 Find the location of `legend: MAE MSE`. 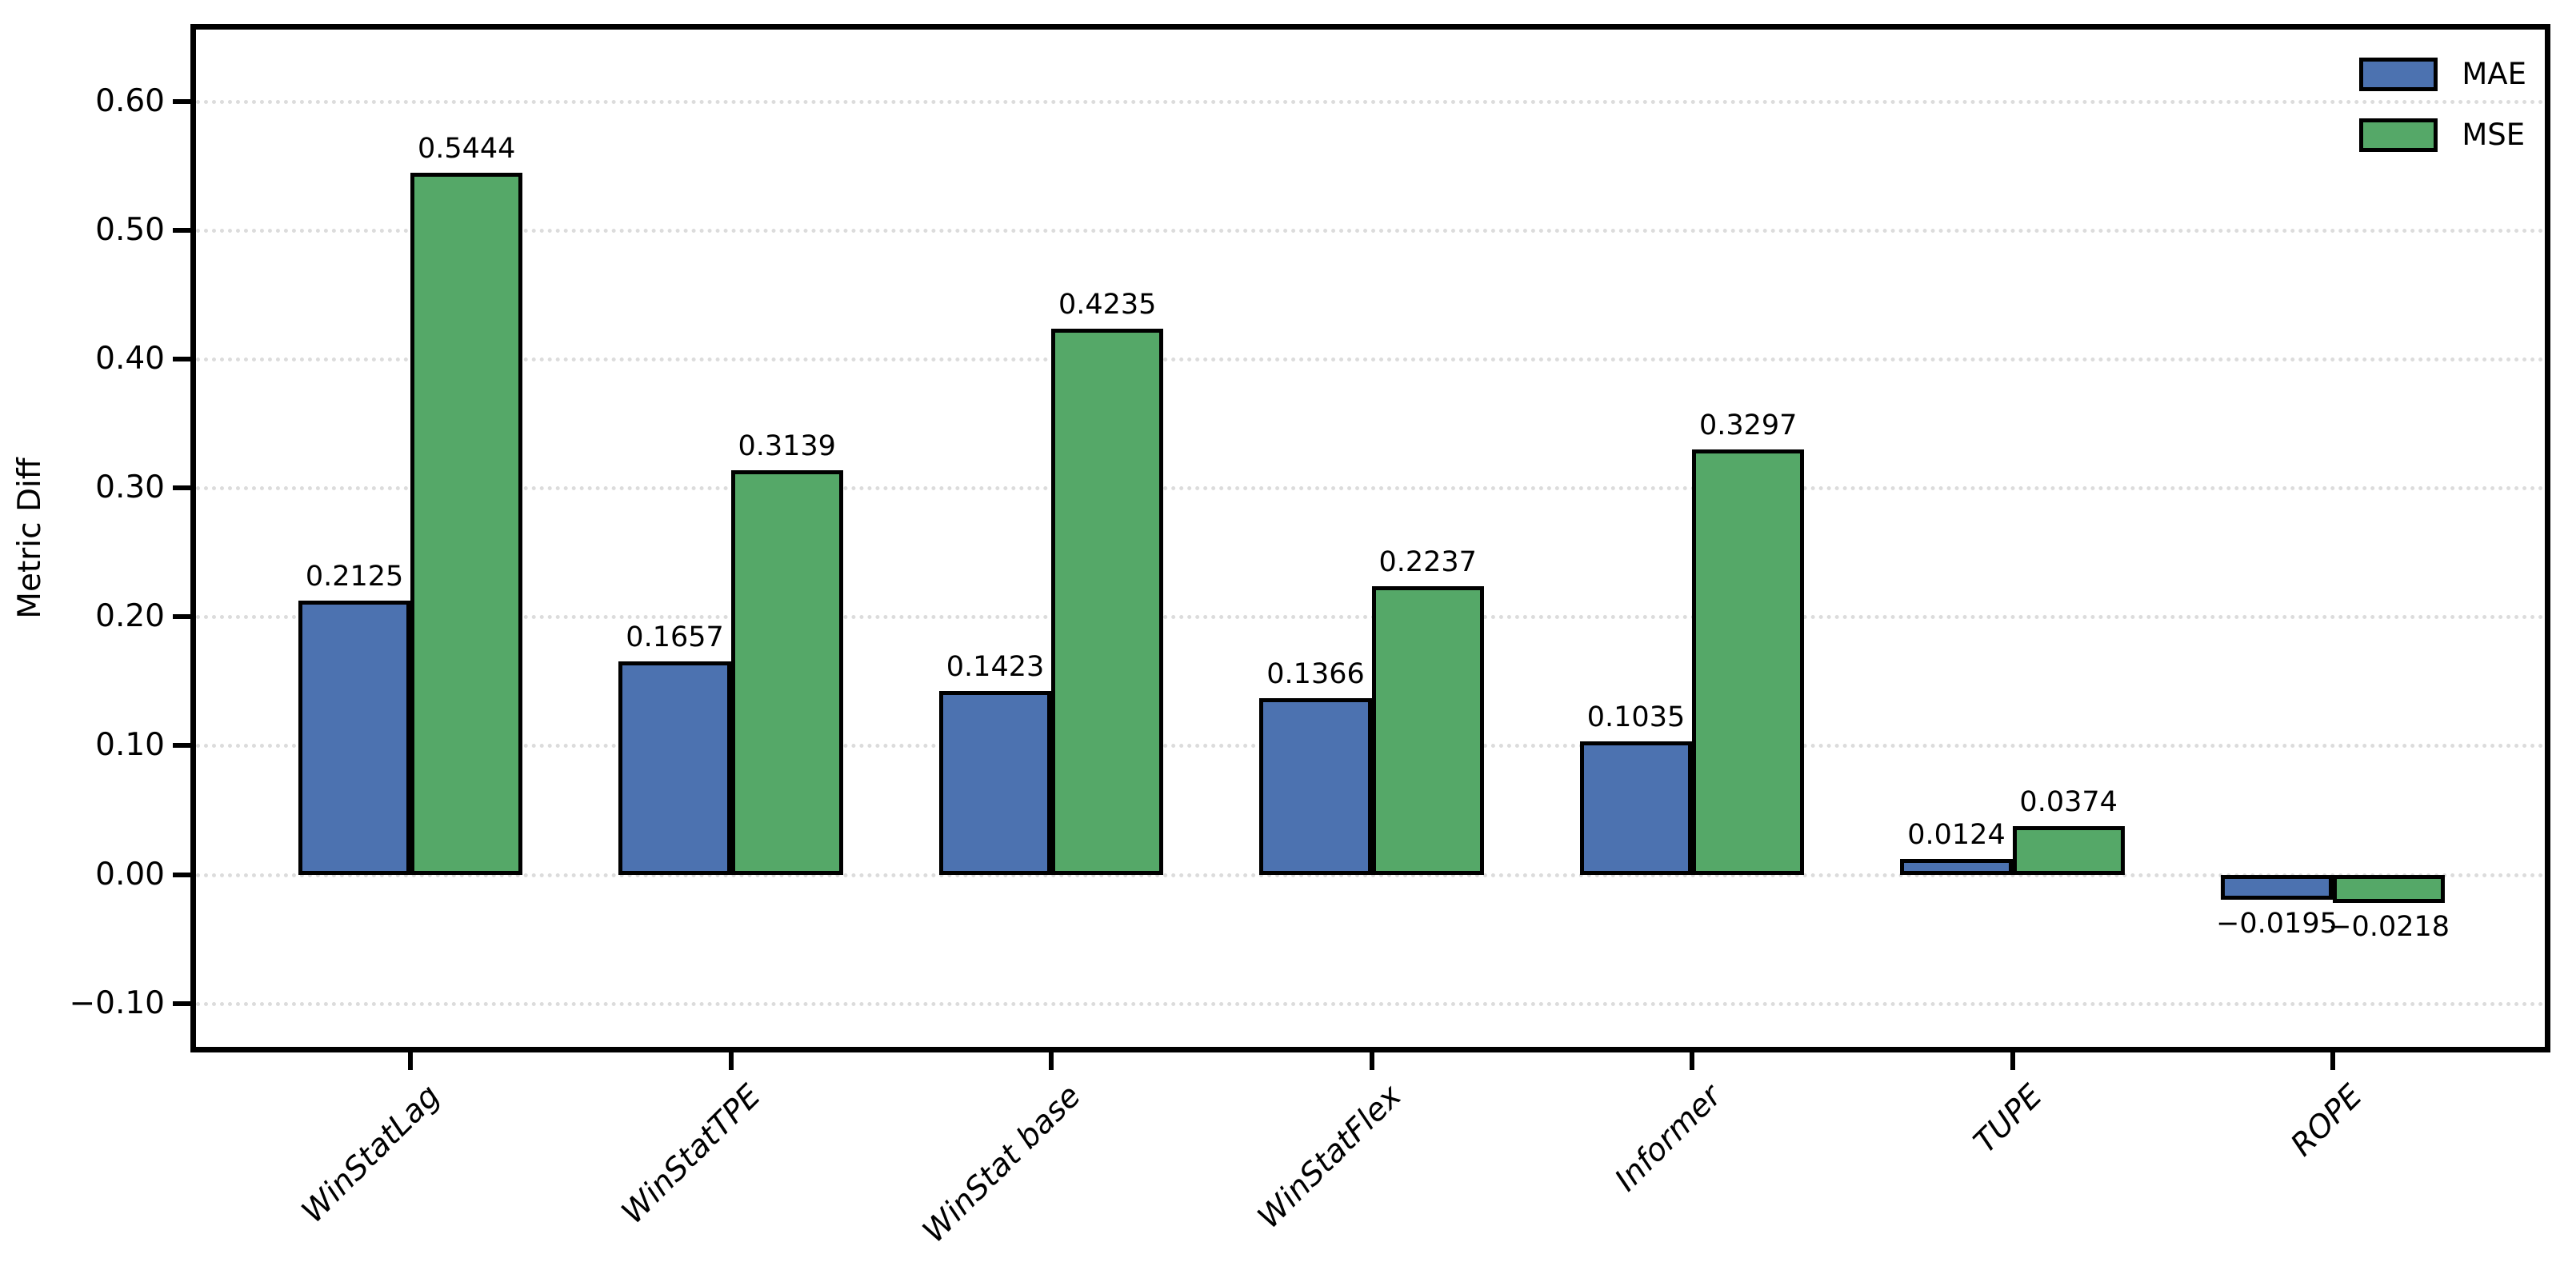

legend: MAE MSE is located at coordinates (2442, 118).